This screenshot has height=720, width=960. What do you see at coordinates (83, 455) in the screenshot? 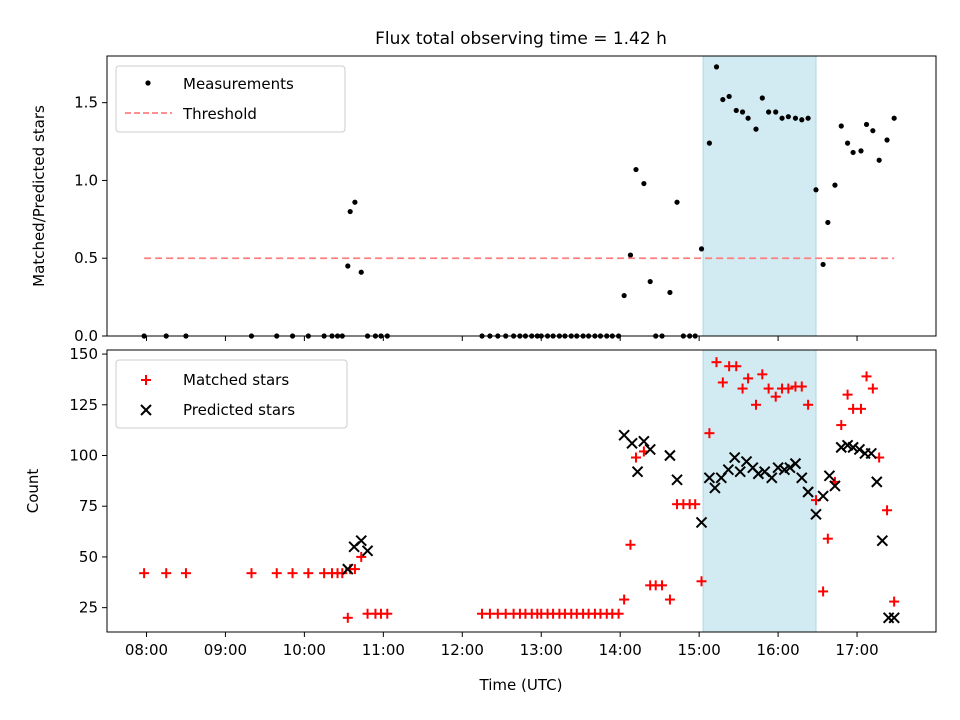
I see `y-tick-label: 100` at bounding box center [83, 455].